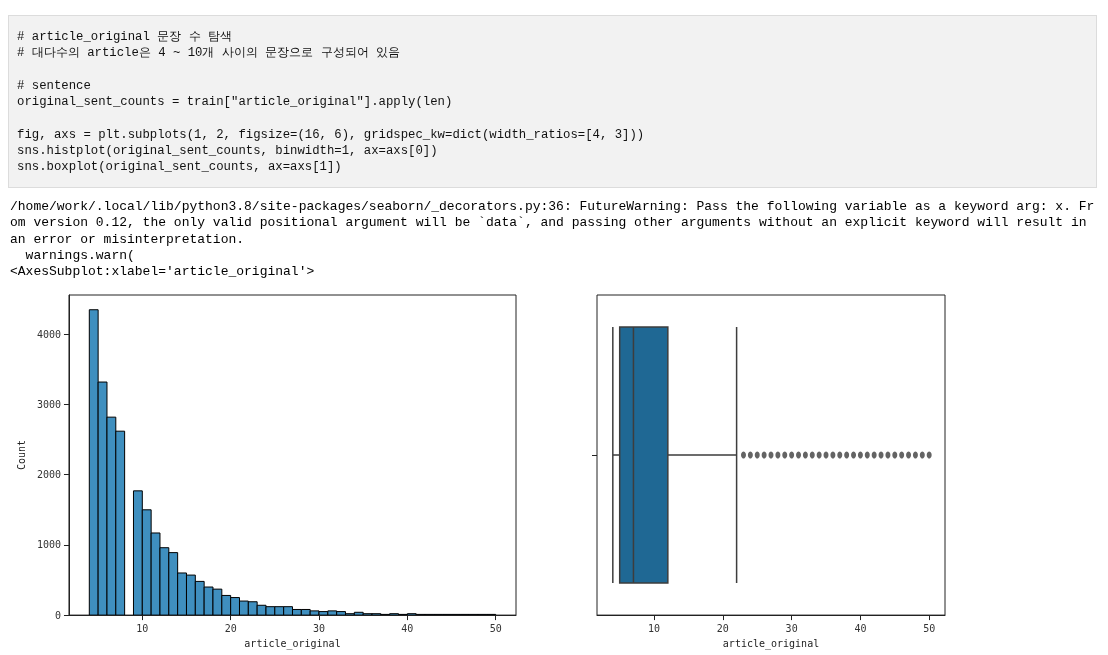 This screenshot has width=1108, height=655. I want to click on text: fig, axs = plt.subplots(1, 2, figsize=(16, 6), gridspec_kw=dict(width_ratios=[4, 3])) sns.histplot(original_sent_counts, binwidth=1, ax=axs[0]) sns.boxplot(original_sent_counts, ax=axs[1]), so click(331, 151).